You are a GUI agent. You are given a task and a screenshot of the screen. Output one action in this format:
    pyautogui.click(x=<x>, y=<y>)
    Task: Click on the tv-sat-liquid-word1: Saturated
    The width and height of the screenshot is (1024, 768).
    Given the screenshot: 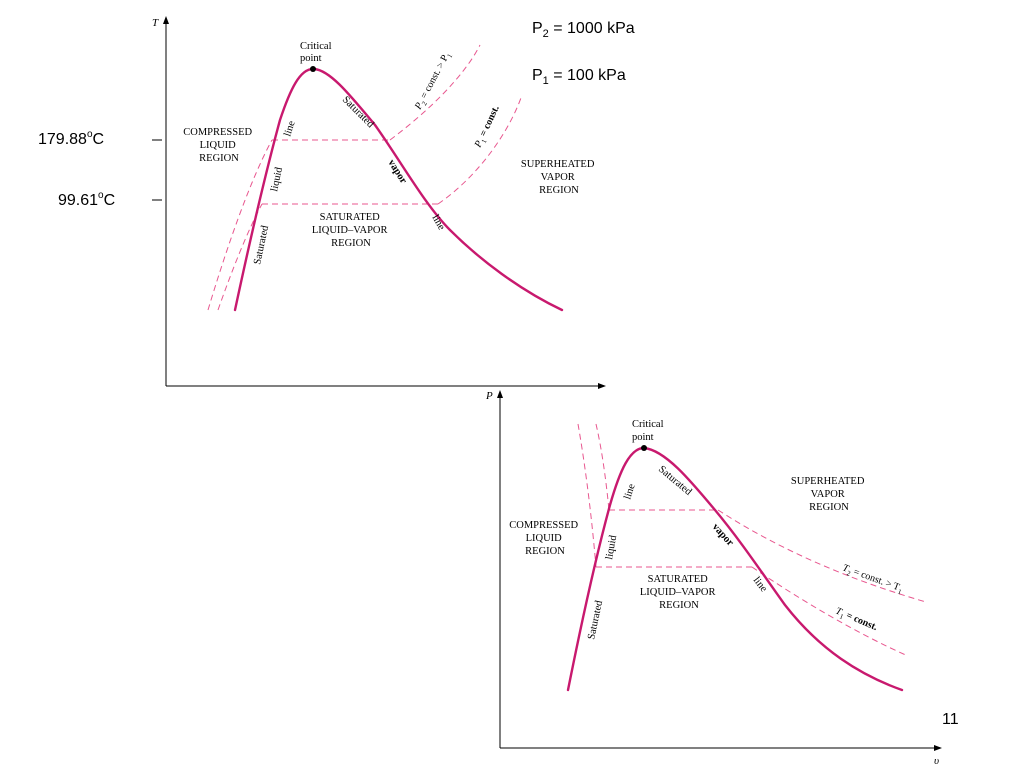 What is the action you would take?
    pyautogui.click(x=261, y=245)
    